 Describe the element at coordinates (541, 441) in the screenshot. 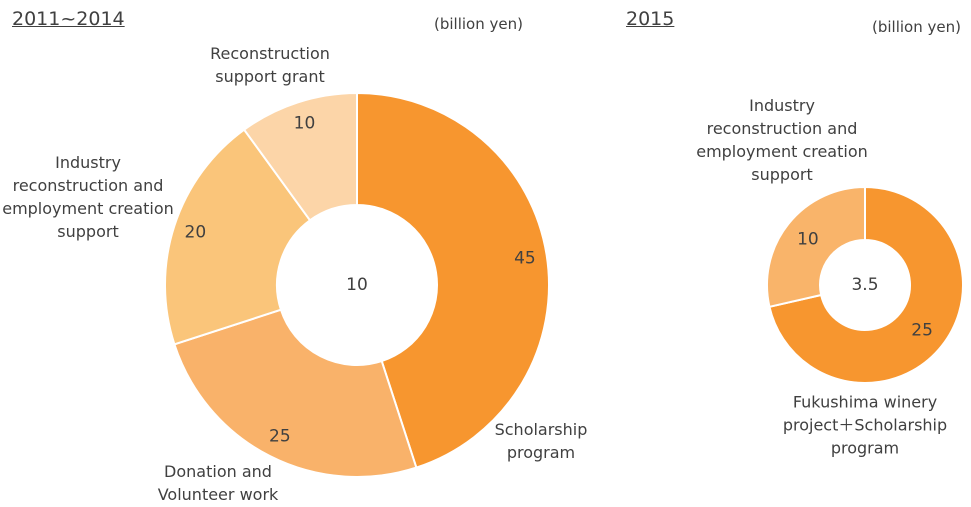

I see `category-label: Scholarship program` at that location.